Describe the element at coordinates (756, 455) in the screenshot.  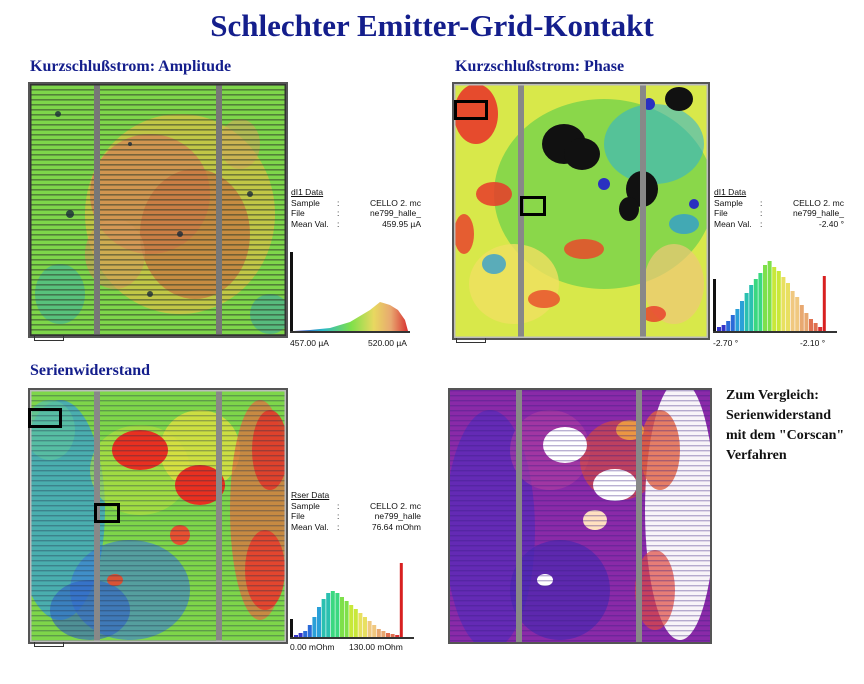
I see `note-line-4: Verfahren` at that location.